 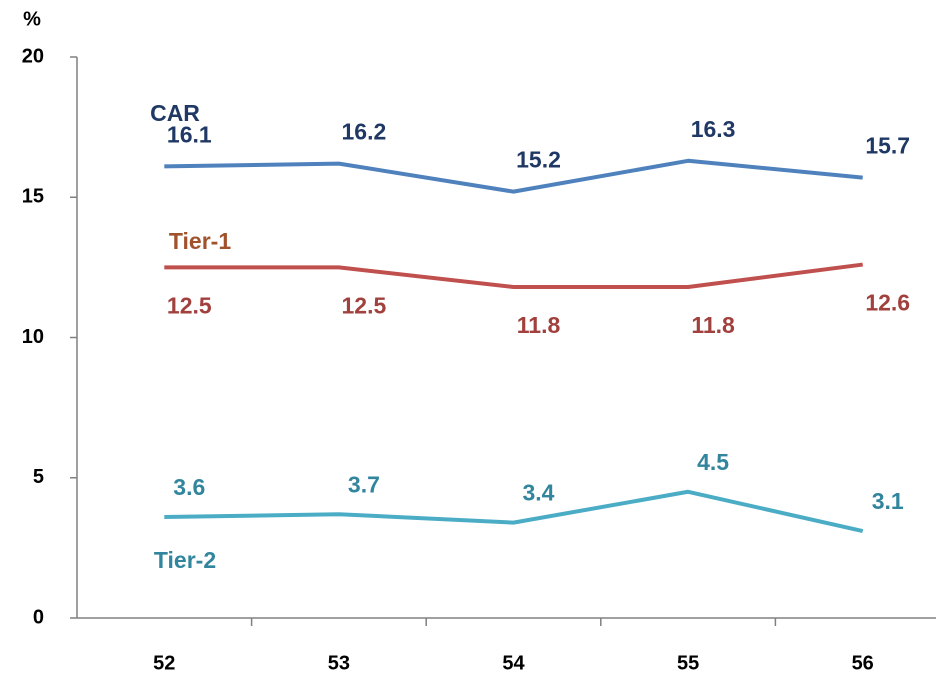 I want to click on series-name: CAR, so click(x=175, y=113).